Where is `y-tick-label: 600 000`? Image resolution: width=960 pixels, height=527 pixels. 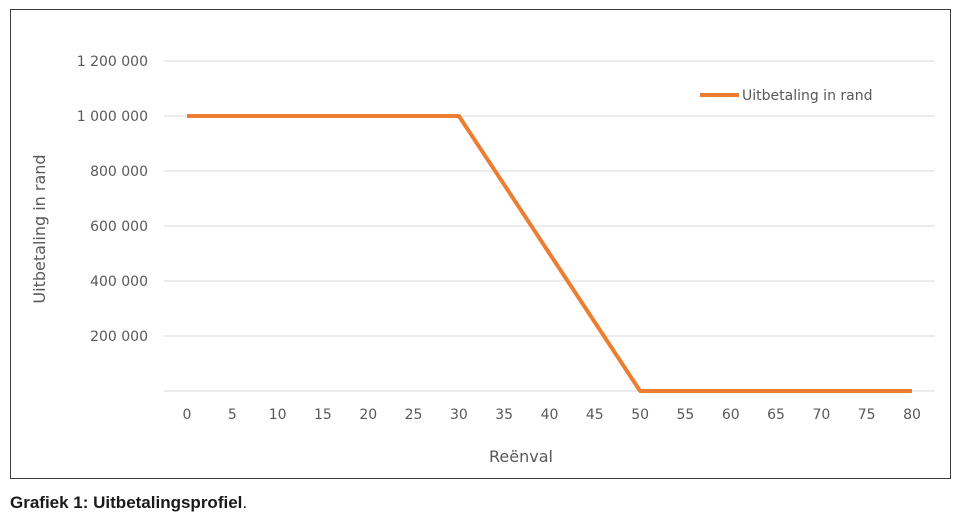
y-tick-label: 600 000 is located at coordinates (119, 227).